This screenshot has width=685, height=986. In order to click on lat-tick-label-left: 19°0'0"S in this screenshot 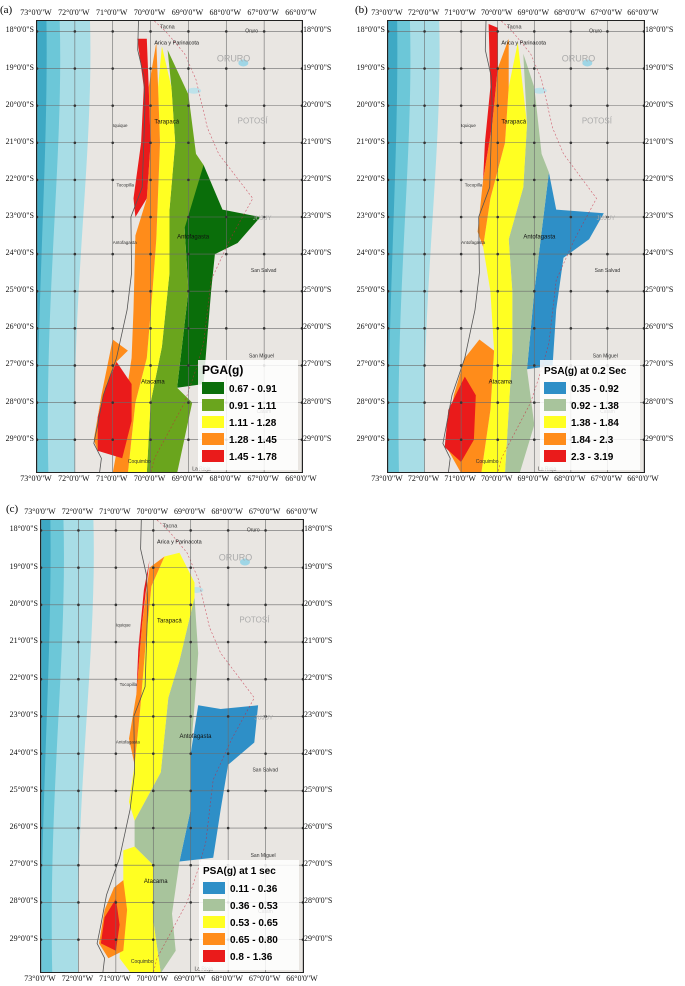, I will do `click(23, 566)`.